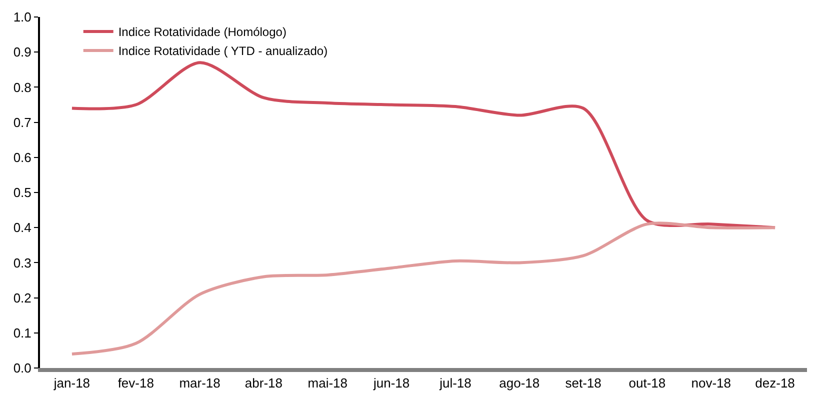  What do you see at coordinates (22, 332) in the screenshot?
I see `y-tick-label: 0.1` at bounding box center [22, 332].